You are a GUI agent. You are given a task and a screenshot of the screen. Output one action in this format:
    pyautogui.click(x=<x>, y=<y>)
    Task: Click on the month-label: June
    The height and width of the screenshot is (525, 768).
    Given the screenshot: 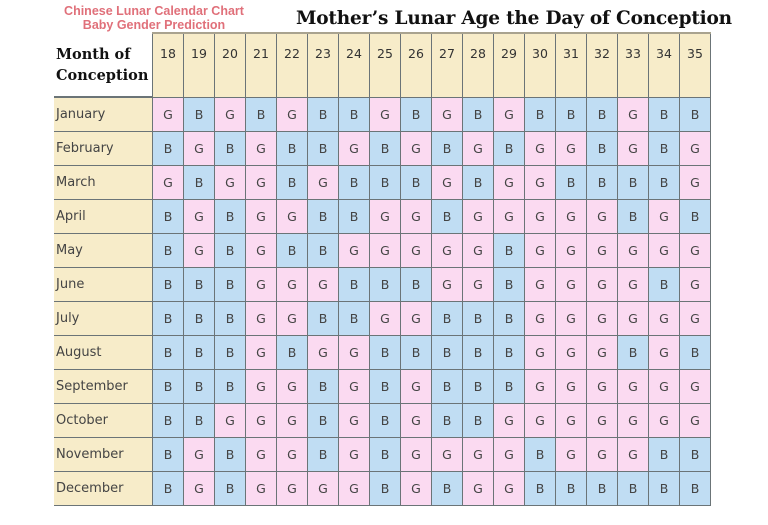 What is the action you would take?
    pyautogui.click(x=103, y=284)
    